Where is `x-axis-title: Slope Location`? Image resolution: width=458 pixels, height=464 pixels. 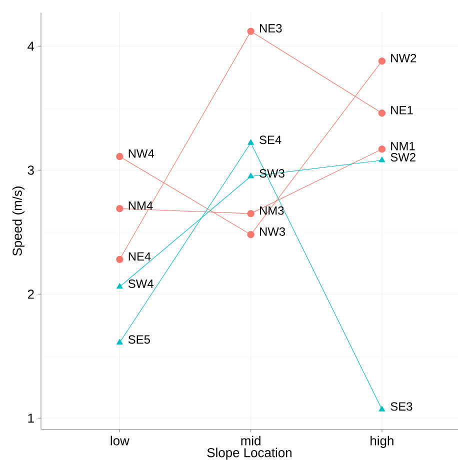 x-axis-title: Slope Location is located at coordinates (249, 454).